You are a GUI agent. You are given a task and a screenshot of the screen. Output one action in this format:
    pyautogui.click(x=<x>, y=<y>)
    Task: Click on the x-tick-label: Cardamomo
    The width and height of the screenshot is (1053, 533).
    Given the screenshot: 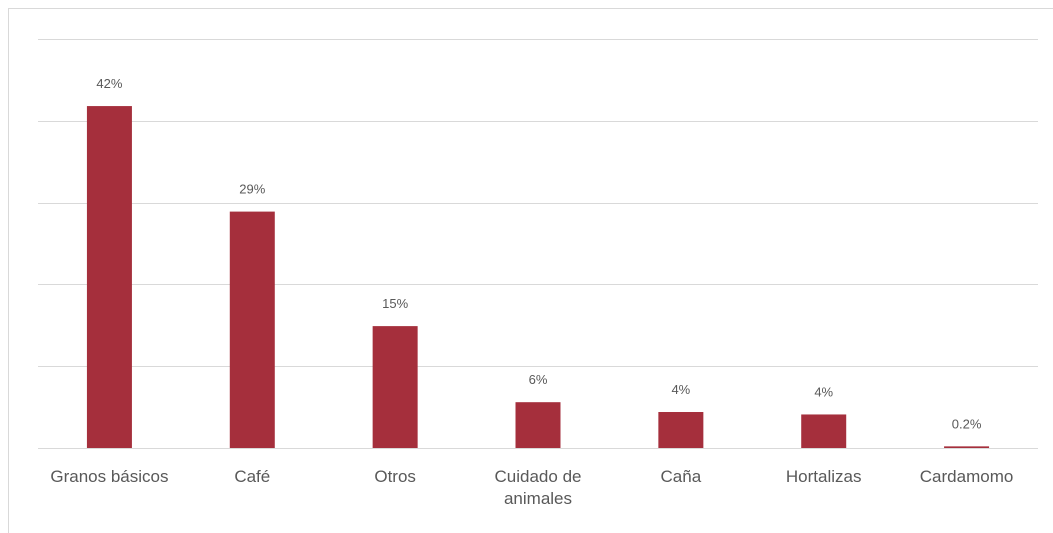 What is the action you would take?
    pyautogui.click(x=966, y=476)
    